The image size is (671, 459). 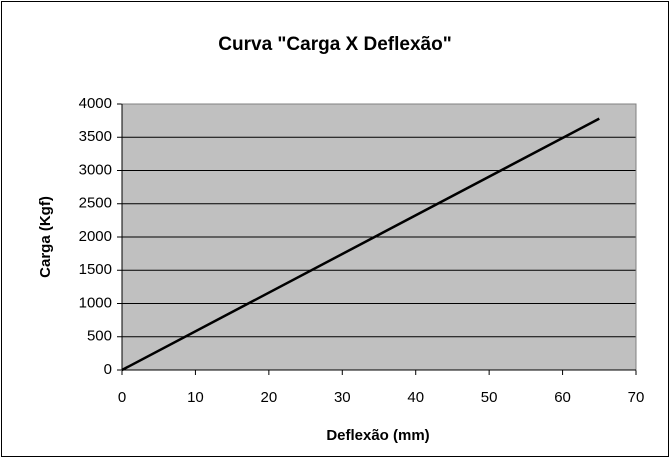 What do you see at coordinates (95, 203) in the screenshot?
I see `y-tick-label: 2500` at bounding box center [95, 203].